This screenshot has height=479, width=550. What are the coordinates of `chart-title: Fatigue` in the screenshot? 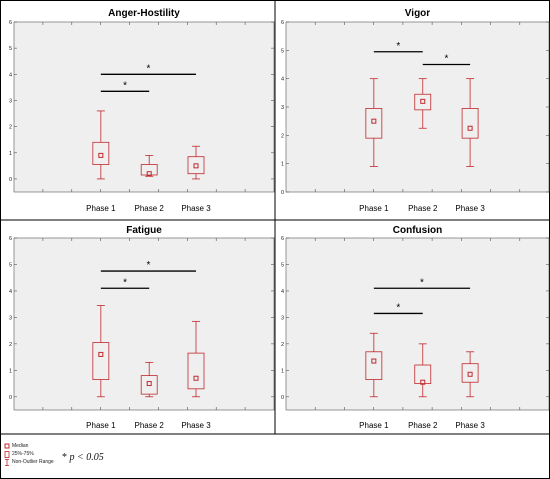 It's located at (144, 230).